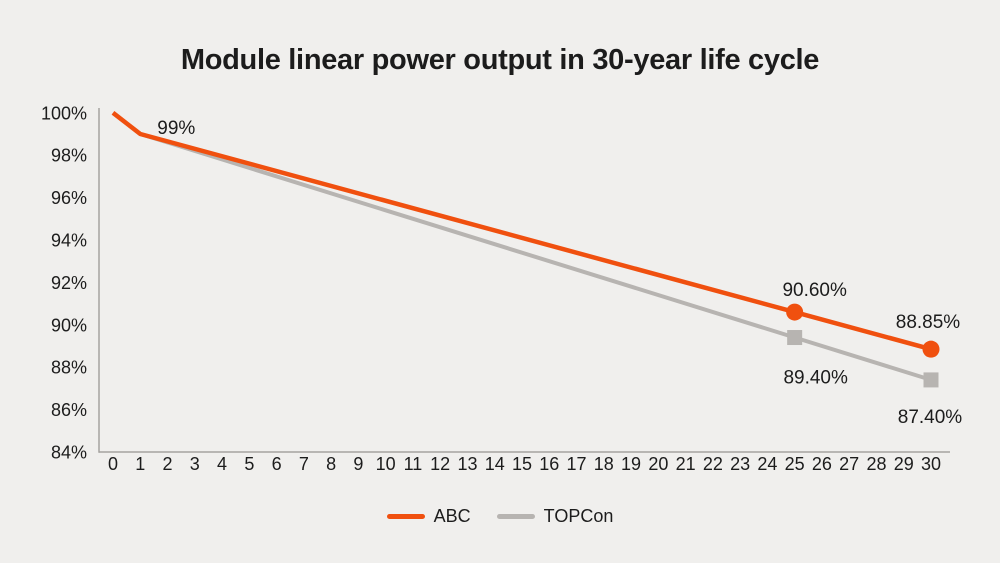 The width and height of the screenshot is (1000, 563). What do you see at coordinates (578, 516) in the screenshot?
I see `topcon-legend-label: TOPCon` at bounding box center [578, 516].